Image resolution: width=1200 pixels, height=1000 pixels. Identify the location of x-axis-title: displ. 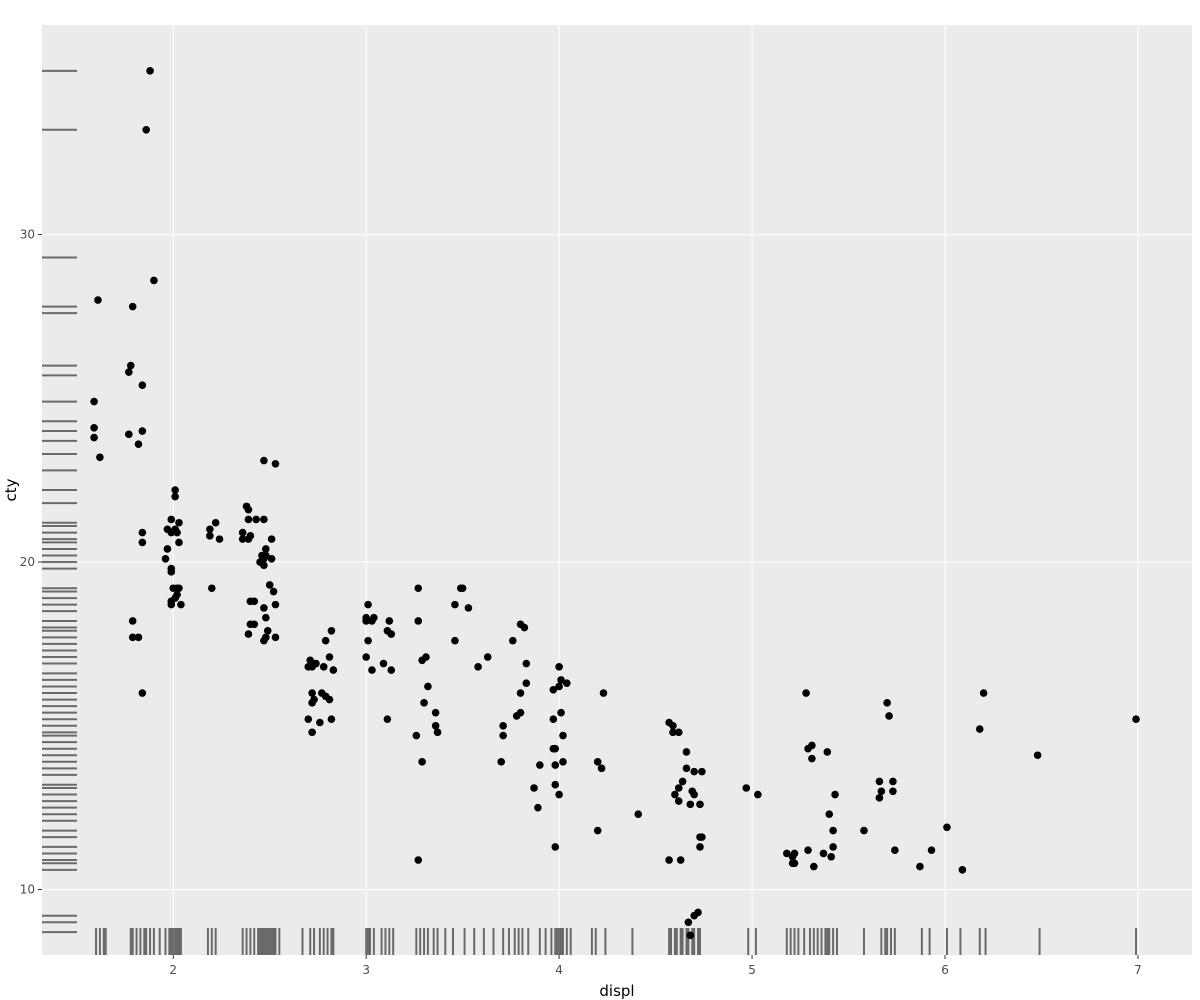
(616, 991).